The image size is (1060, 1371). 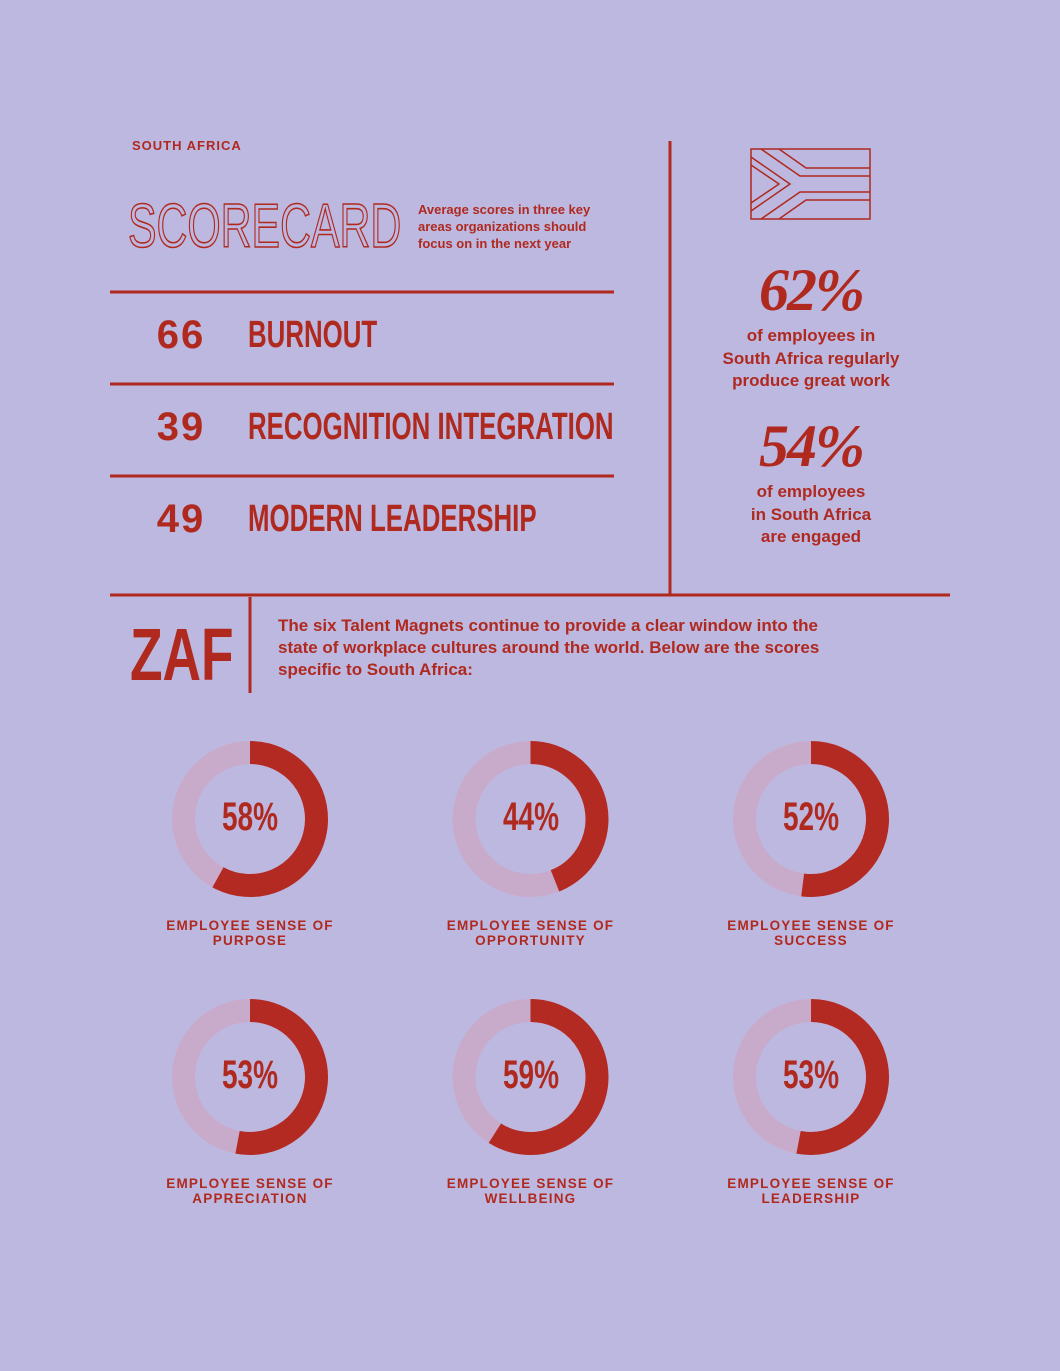 I want to click on score-value: 66, so click(x=181, y=335).